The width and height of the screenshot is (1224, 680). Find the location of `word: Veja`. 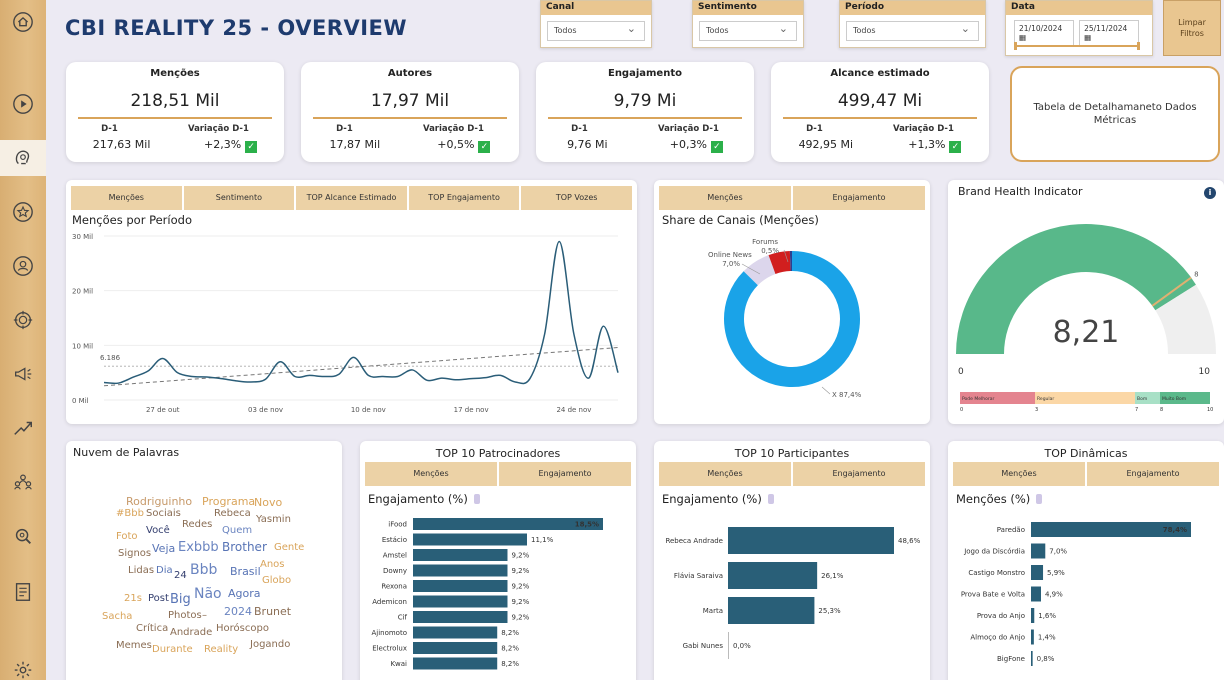

word: Veja is located at coordinates (164, 548).